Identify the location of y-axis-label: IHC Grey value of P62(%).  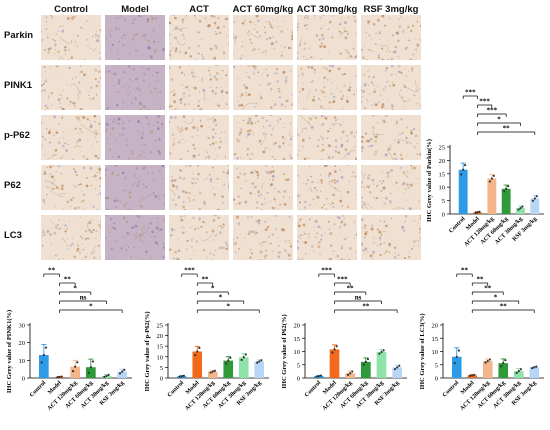
(284, 351).